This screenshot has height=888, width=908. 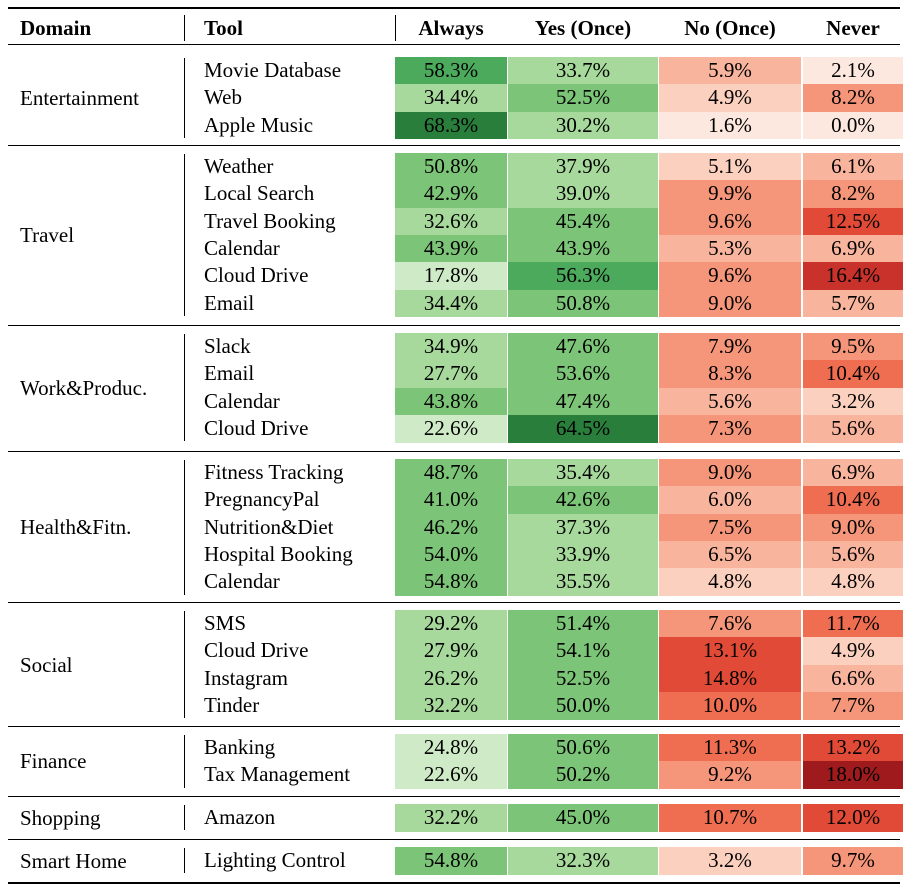 I want to click on cell-never: 10.4%, so click(x=853, y=500).